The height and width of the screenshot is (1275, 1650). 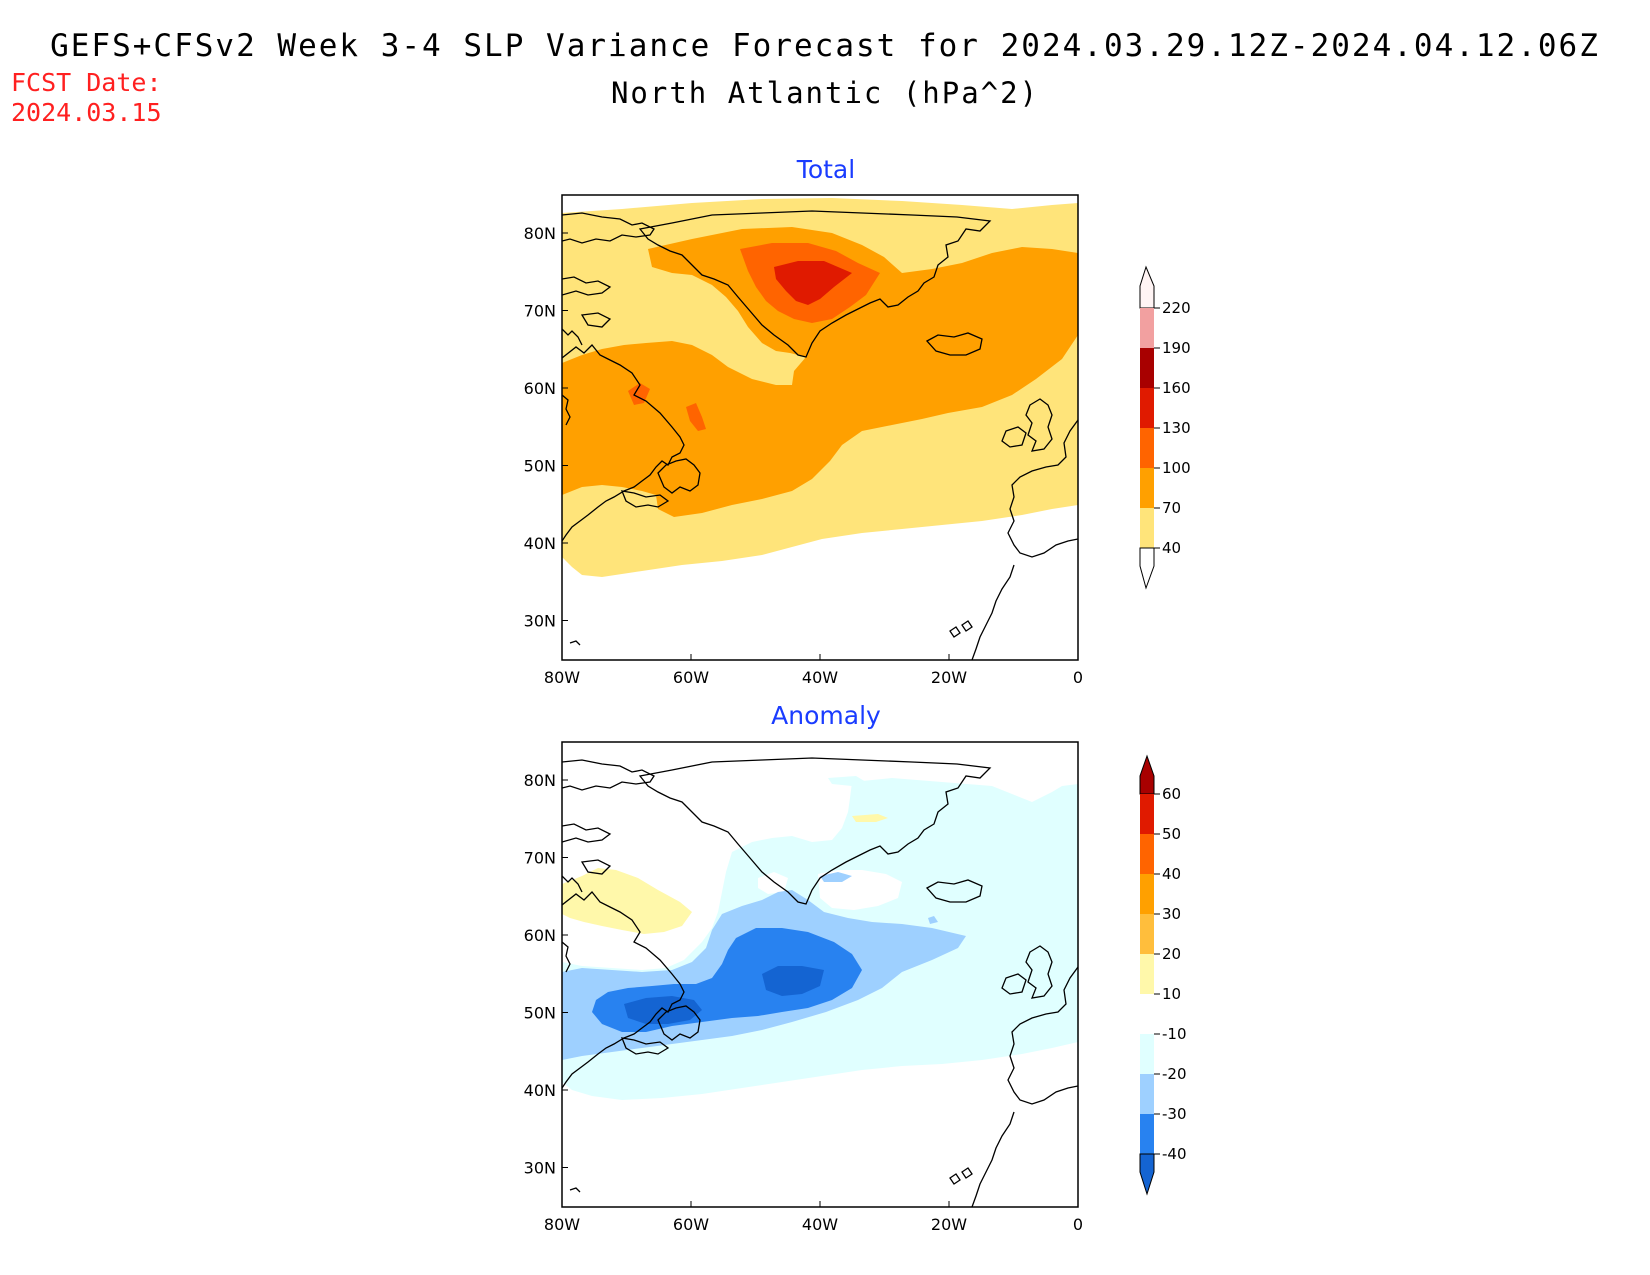 What do you see at coordinates (793, 981) in the screenshot?
I see `anomaly-contour-m40` at bounding box center [793, 981].